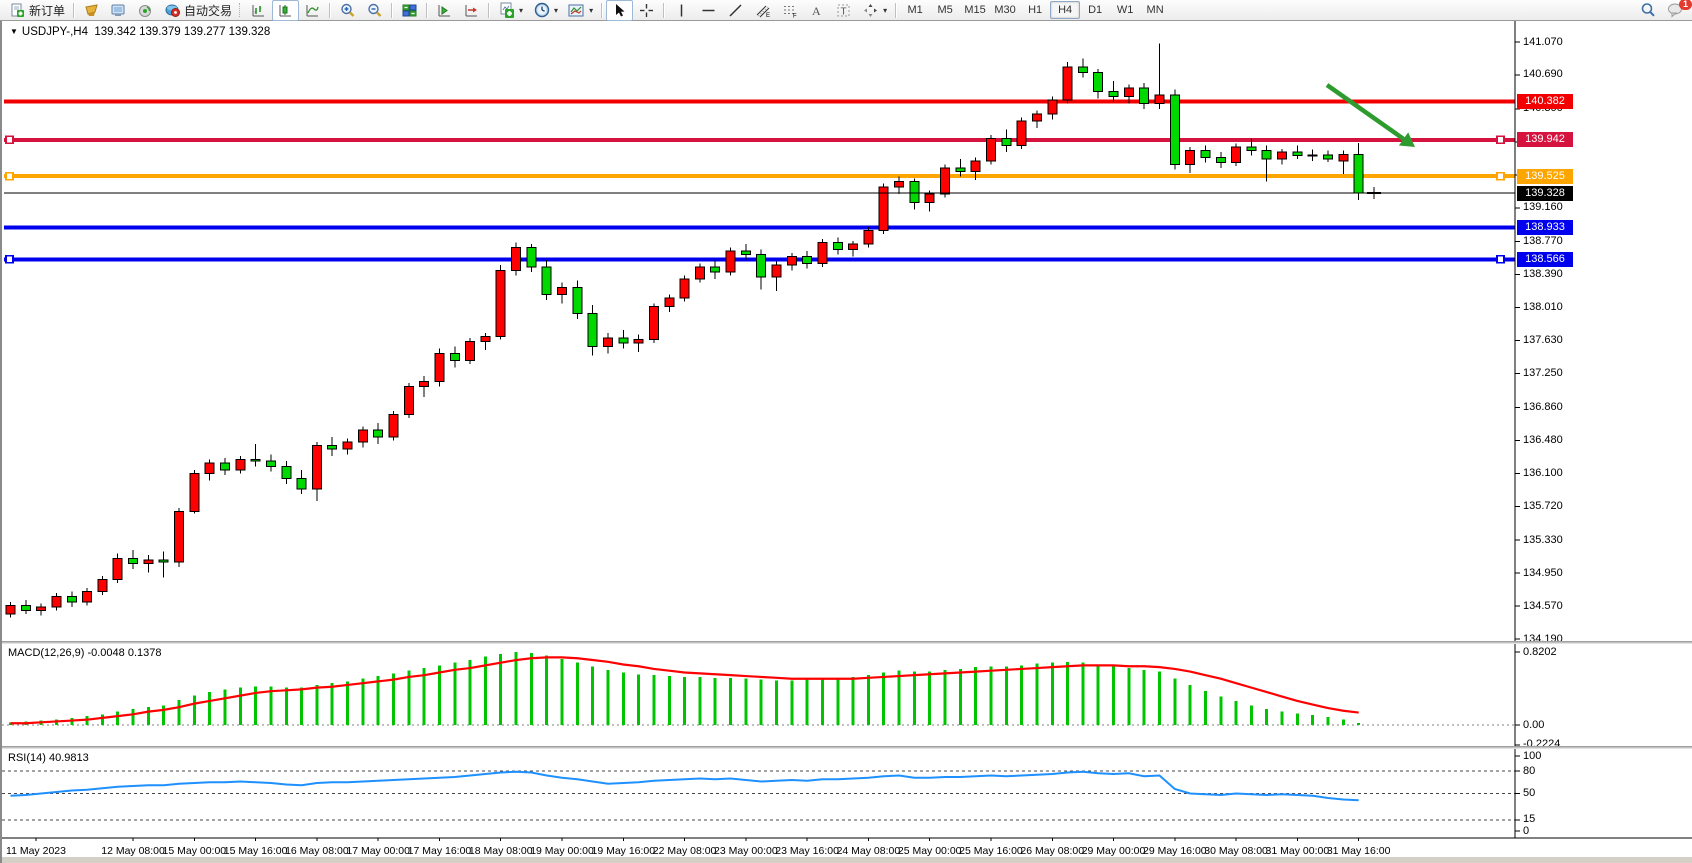  I want to click on time-axis-label: 18 May 08:00, so click(500, 851).